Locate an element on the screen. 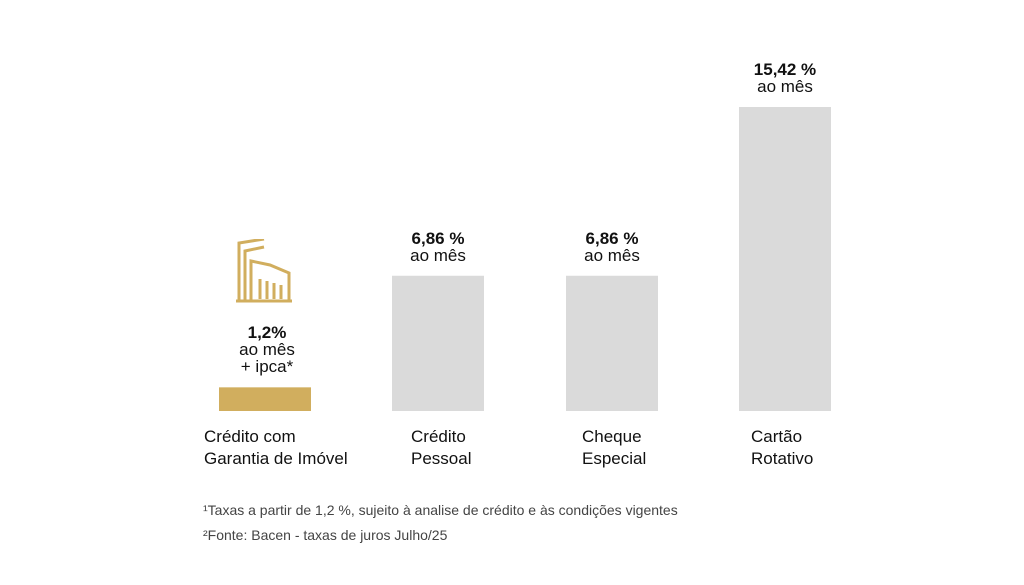  footnote-2: ²Fonte: Bacen - taxas de juros Julho/25 is located at coordinates (325, 535).